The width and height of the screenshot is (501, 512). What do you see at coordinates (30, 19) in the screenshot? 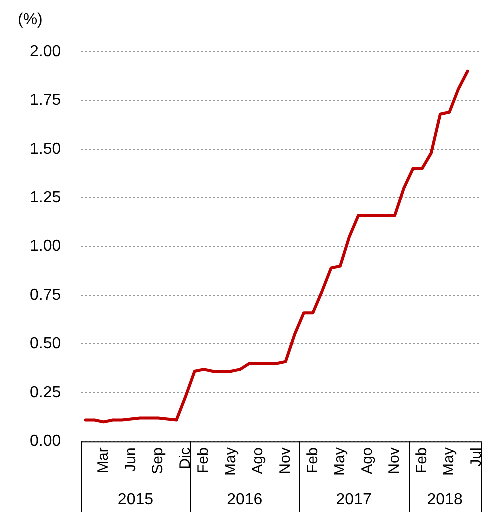
I see `y-axis-title: (%)` at bounding box center [30, 19].